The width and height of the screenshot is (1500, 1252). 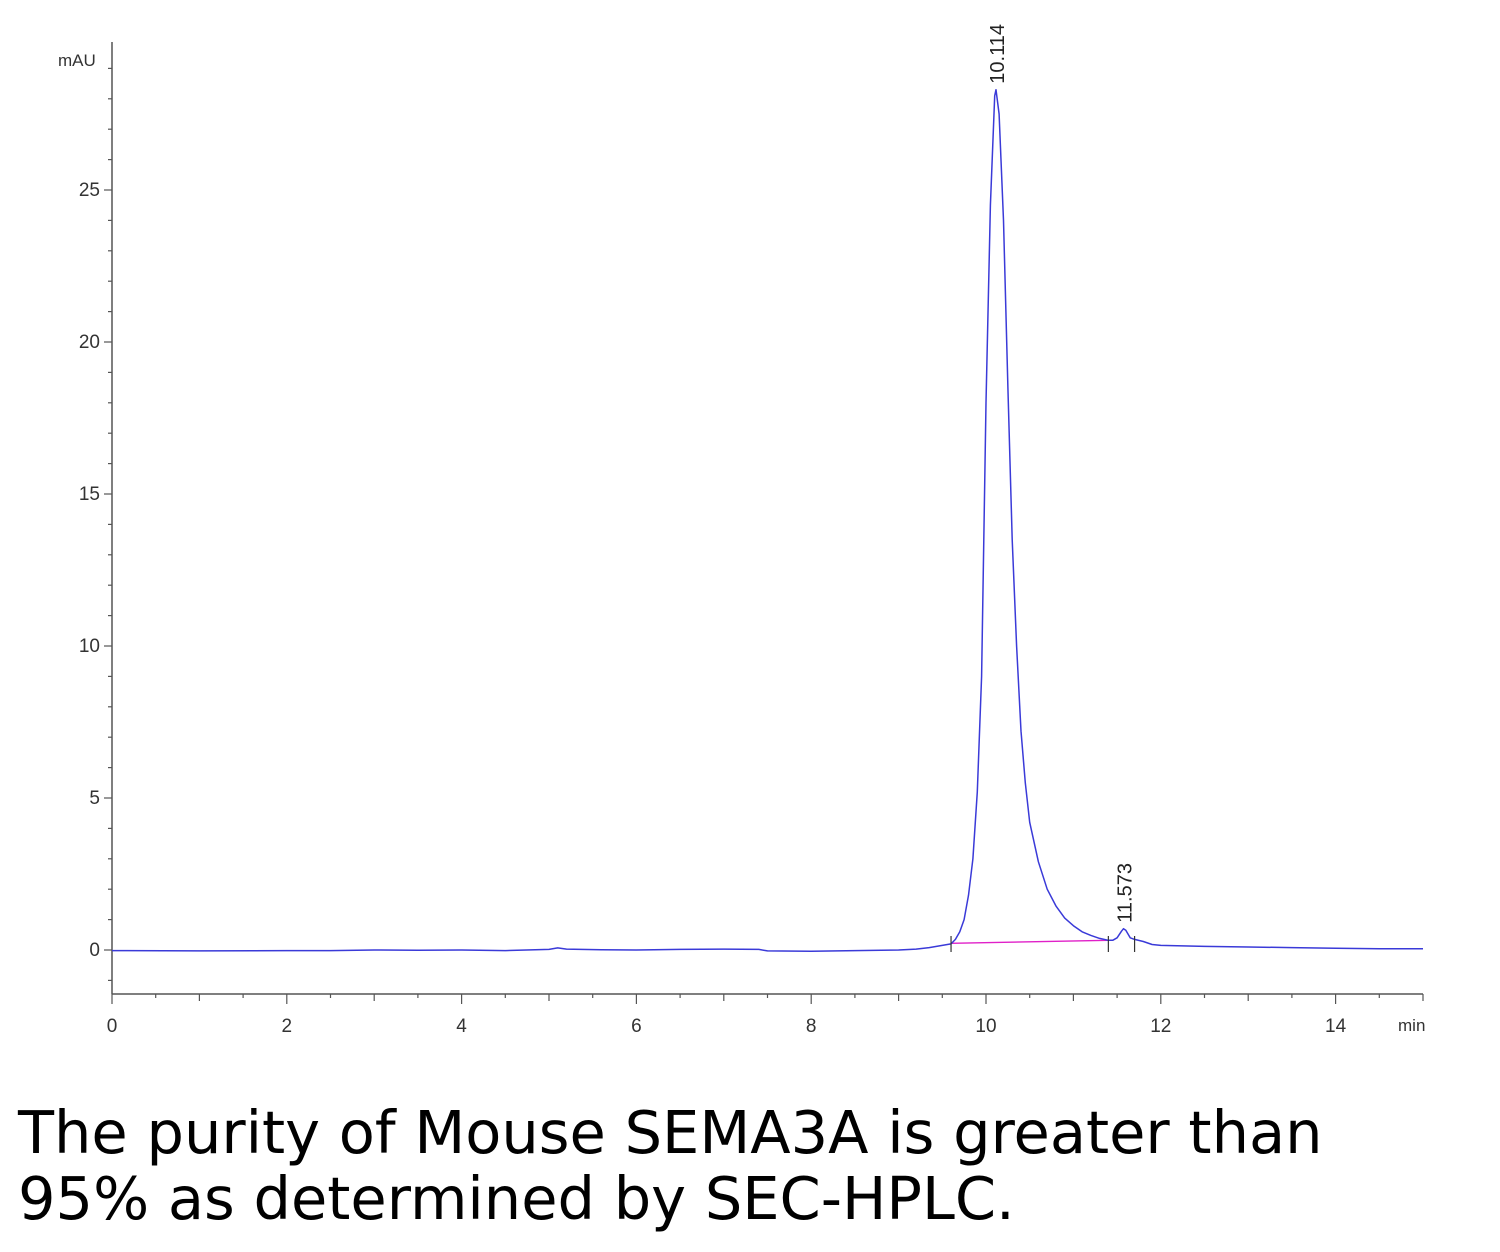 I want to click on x-tick-label: 8, so click(x=811, y=1026).